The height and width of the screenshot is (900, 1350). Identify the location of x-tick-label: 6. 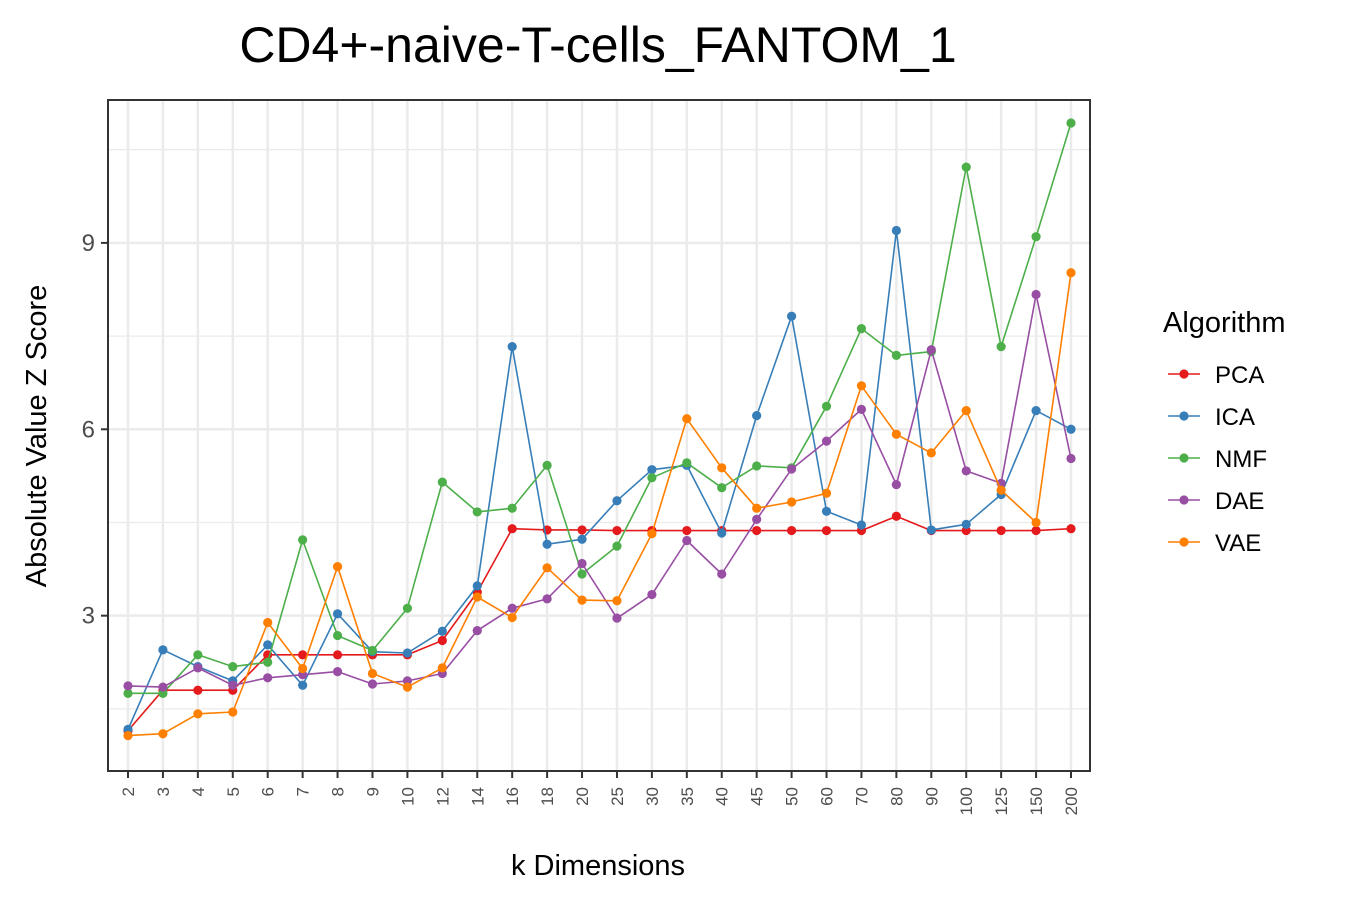
(268, 791).